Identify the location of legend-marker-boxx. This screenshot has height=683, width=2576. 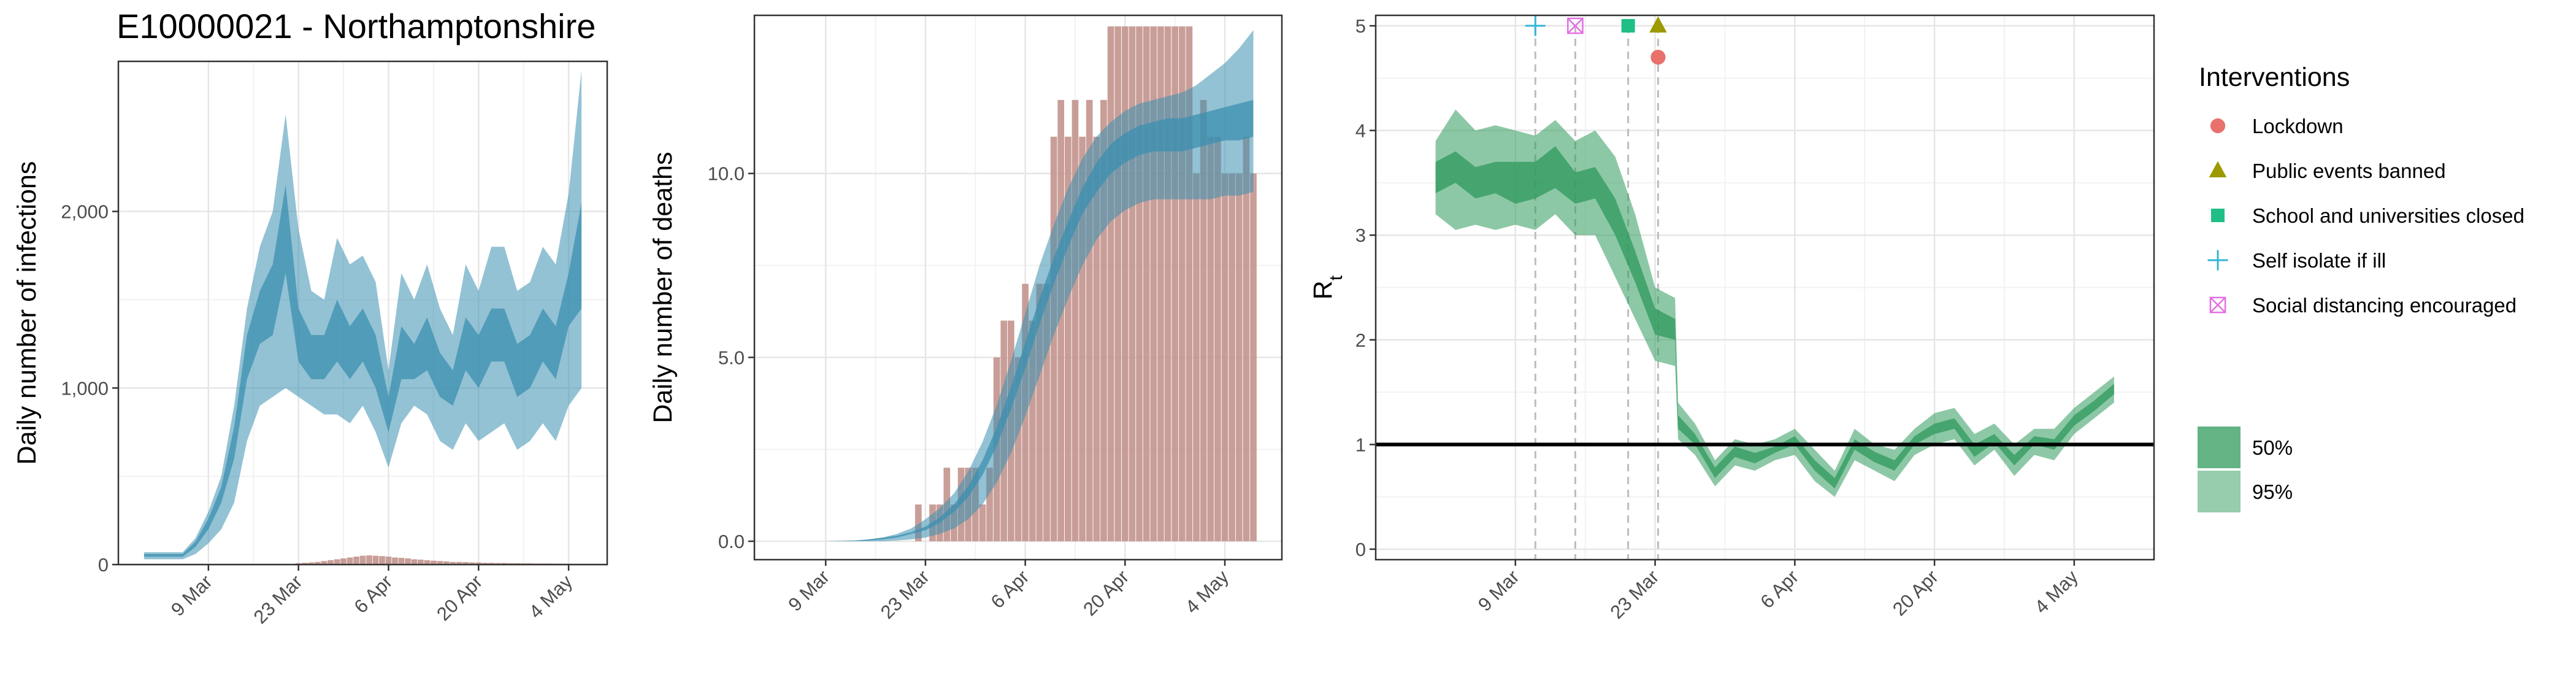
(2217, 305).